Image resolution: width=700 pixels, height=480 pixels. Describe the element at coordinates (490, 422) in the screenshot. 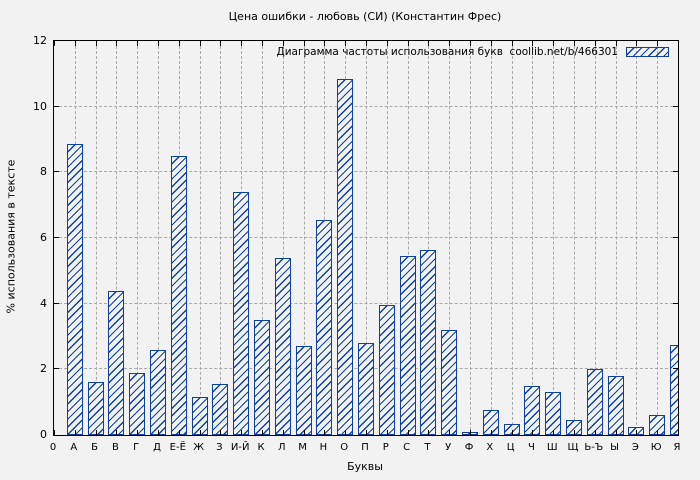

I see `bar-Х` at that location.